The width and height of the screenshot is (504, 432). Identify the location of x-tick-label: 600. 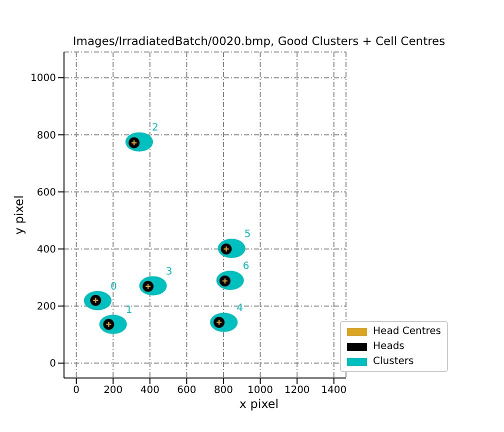
(186, 390).